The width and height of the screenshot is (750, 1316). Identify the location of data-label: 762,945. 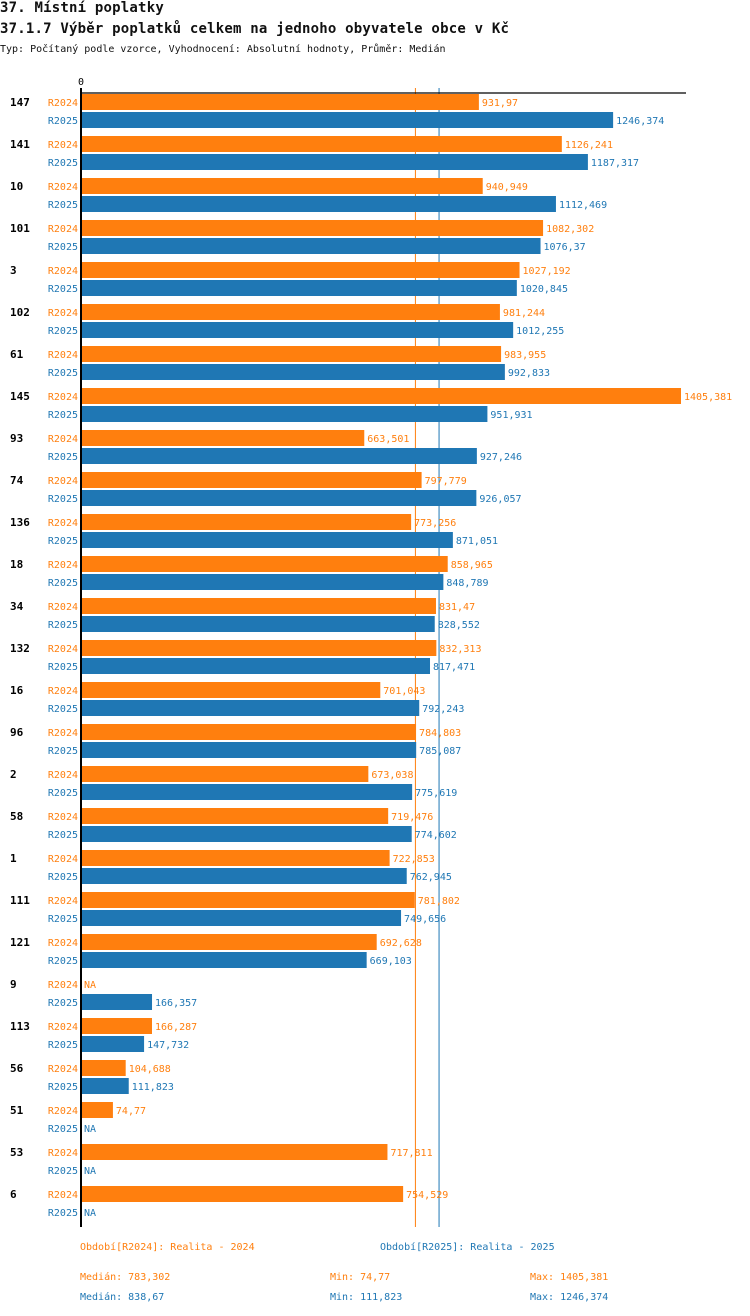
(431, 877).